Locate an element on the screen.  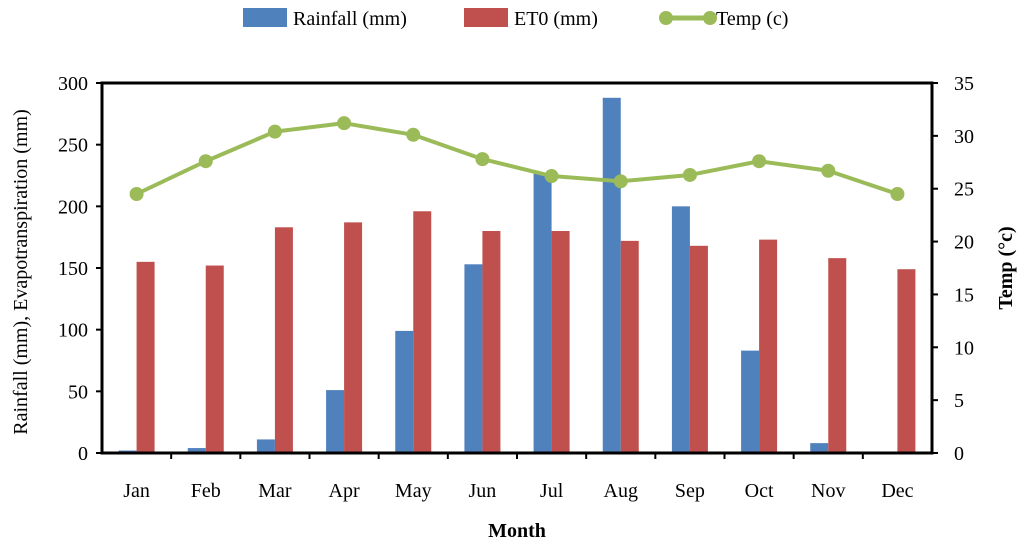
temp-marker-aug is located at coordinates (620, 181).